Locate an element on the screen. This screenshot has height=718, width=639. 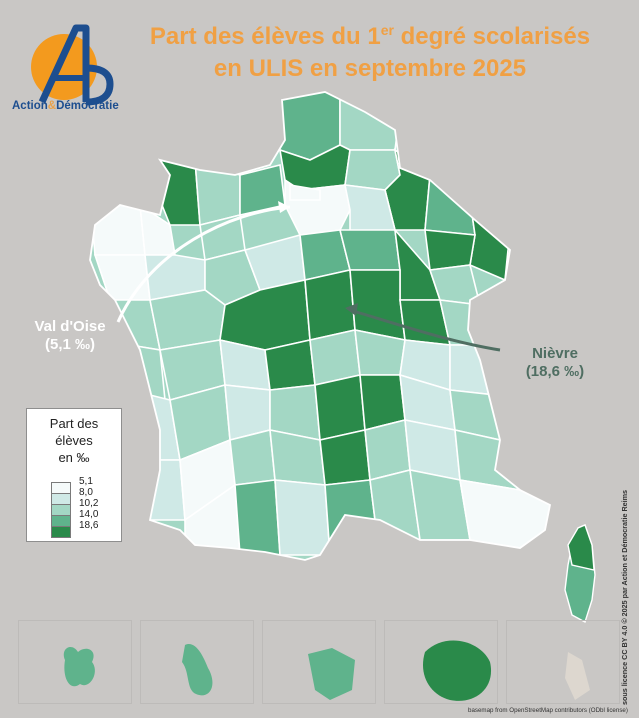
department-aisne is located at coordinates (370, 121).